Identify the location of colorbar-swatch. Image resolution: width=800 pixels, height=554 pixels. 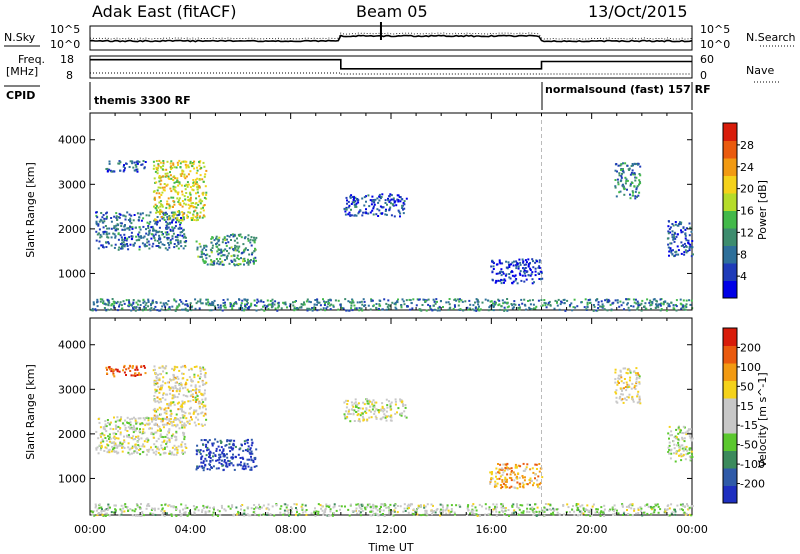
(730, 389).